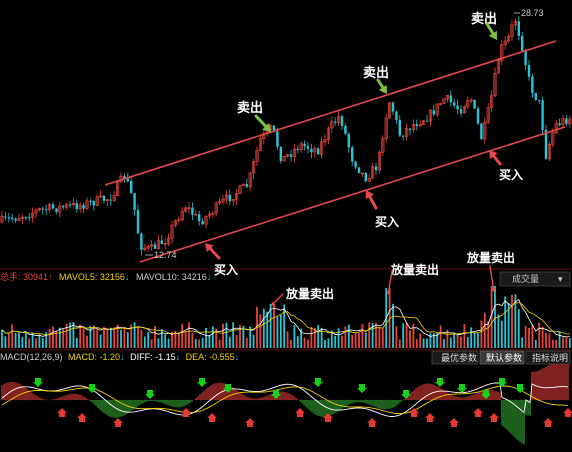  What do you see at coordinates (388, 293) in the screenshot?
I see `vol-arrow-2-head` at bounding box center [388, 293].